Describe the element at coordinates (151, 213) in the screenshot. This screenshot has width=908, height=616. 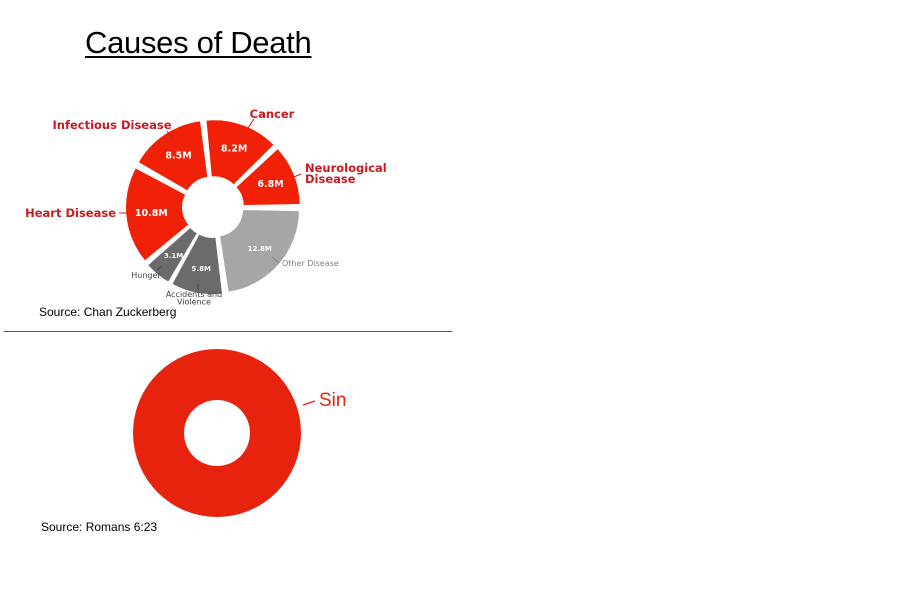
I see `value-label-heart-disease: 10.8M` at that location.